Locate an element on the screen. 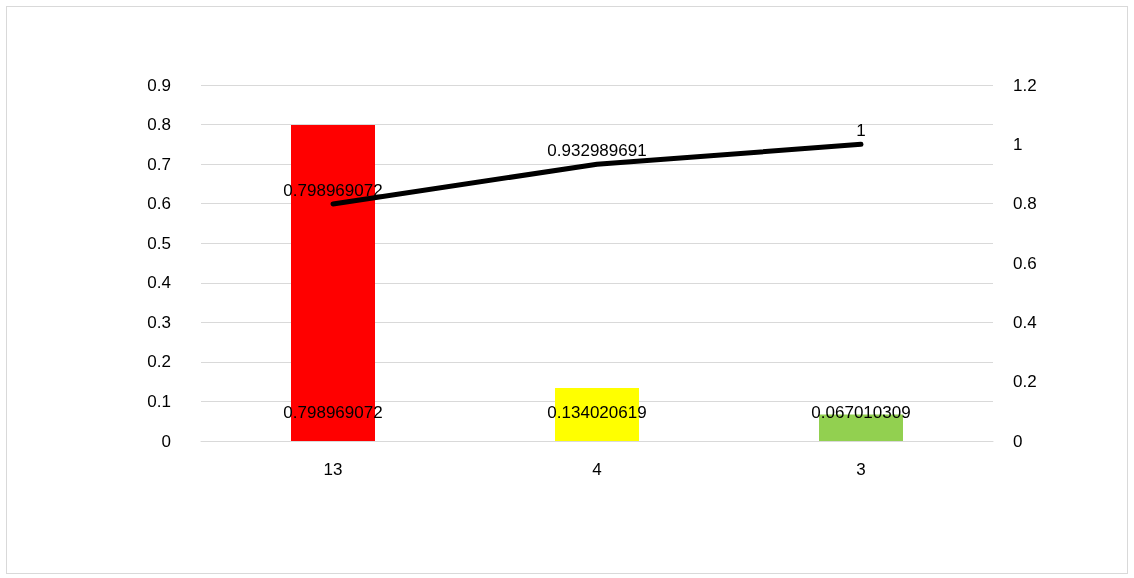 This screenshot has width=1134, height=578. y-tick-label: 0.4 is located at coordinates (159, 283).